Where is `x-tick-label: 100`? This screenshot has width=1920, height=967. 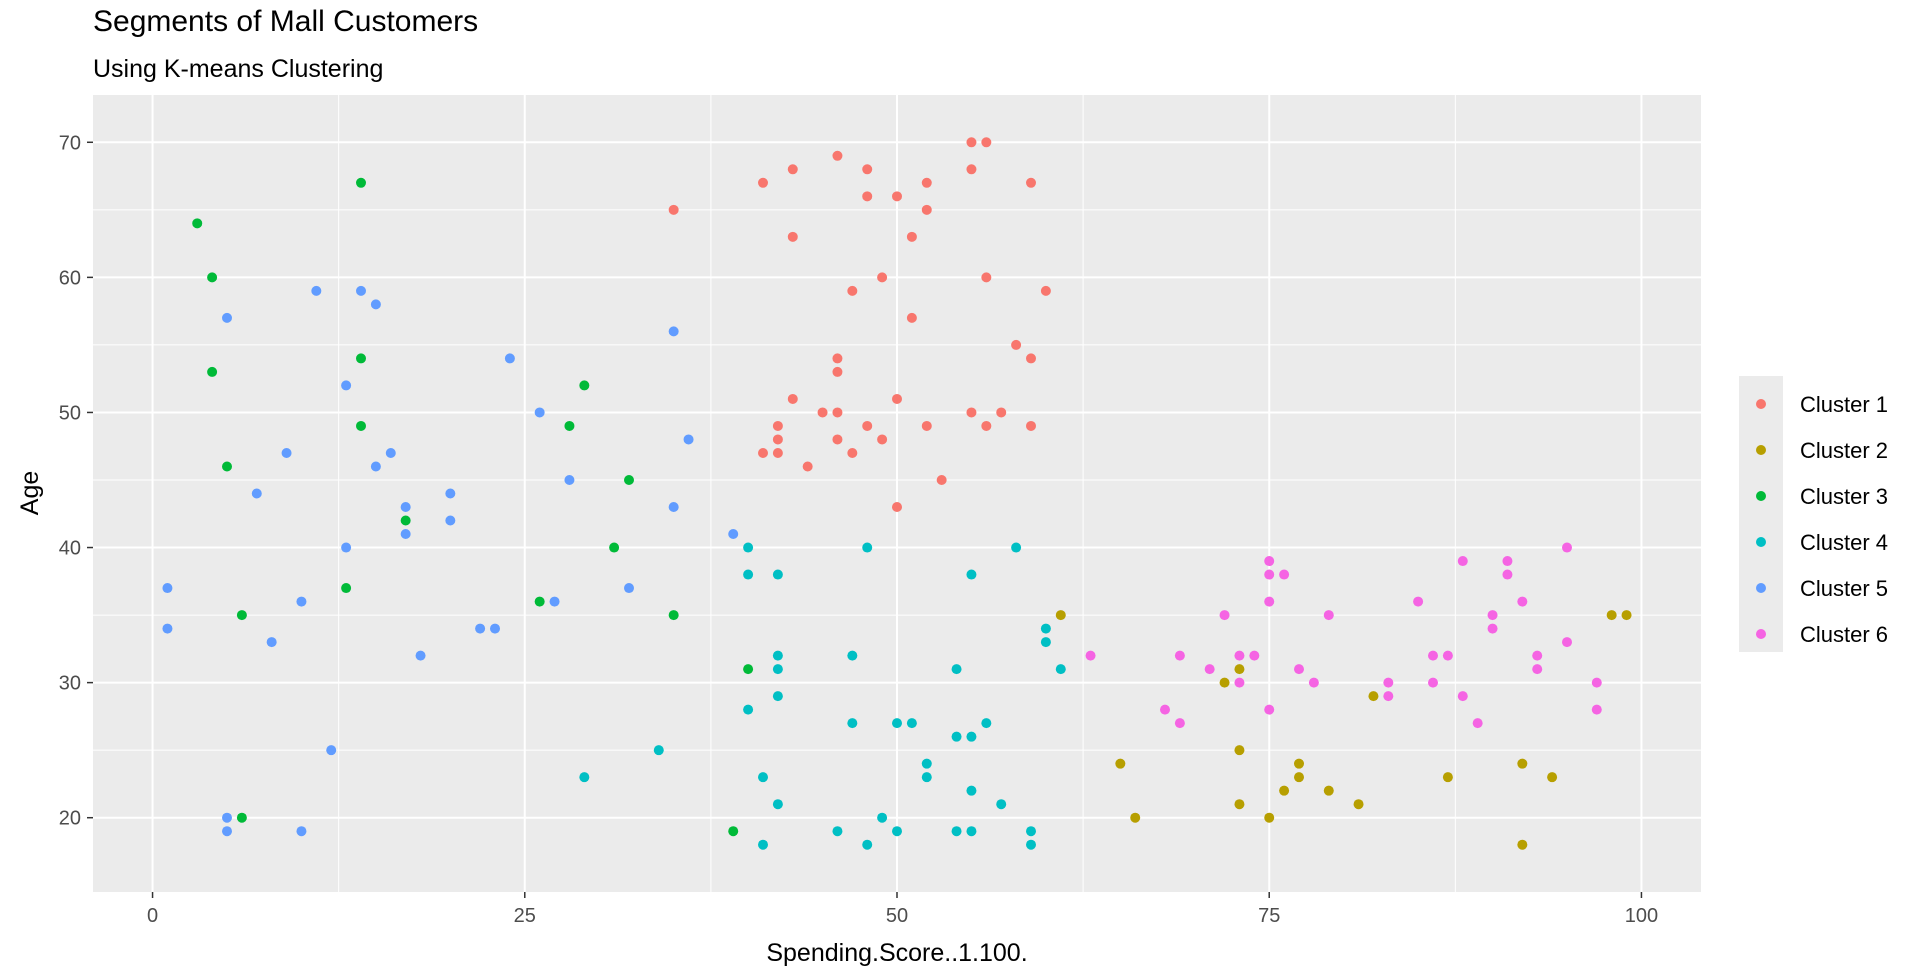
x-tick-label: 100 is located at coordinates (1641, 916).